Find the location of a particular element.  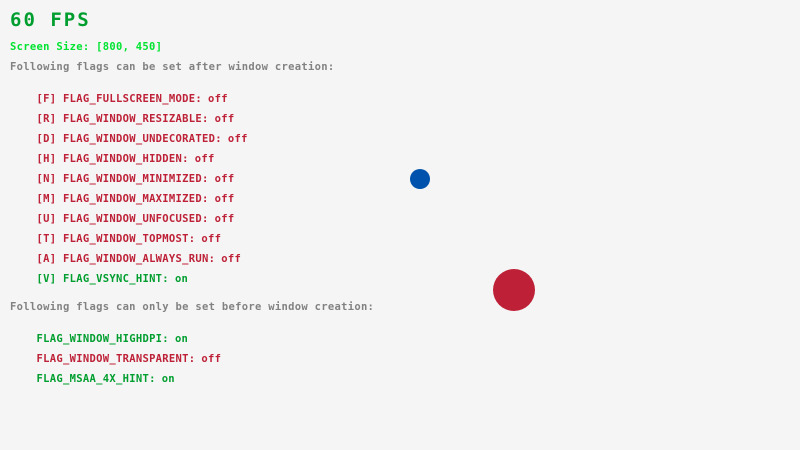

fps-counter: 60 FPS is located at coordinates (50, 20).